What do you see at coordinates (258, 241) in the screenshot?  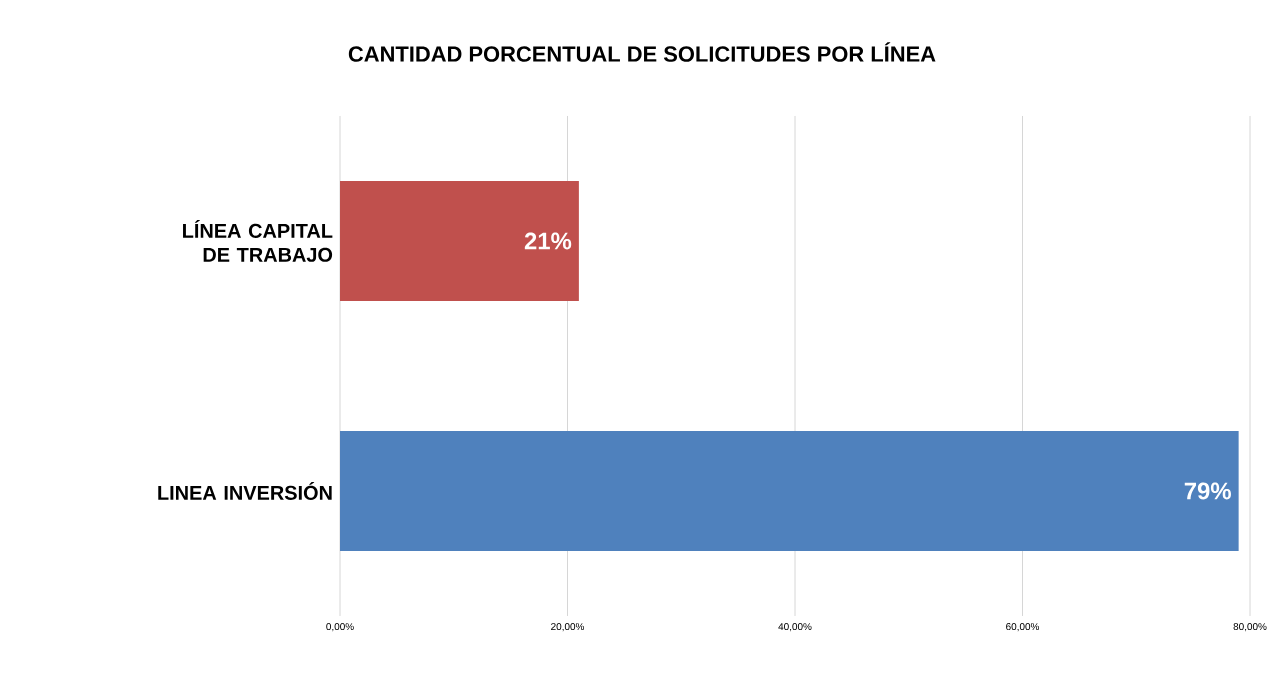 I see `y-tick-label: LÍNEA CAPITAL DE TRABAJO` at bounding box center [258, 241].